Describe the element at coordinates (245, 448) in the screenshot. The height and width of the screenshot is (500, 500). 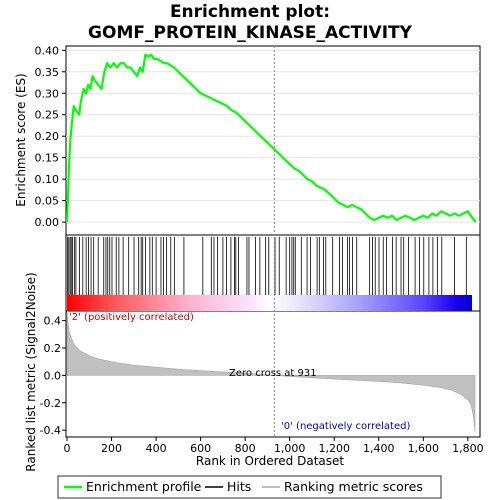
I see `x-tick-label: 800` at that location.